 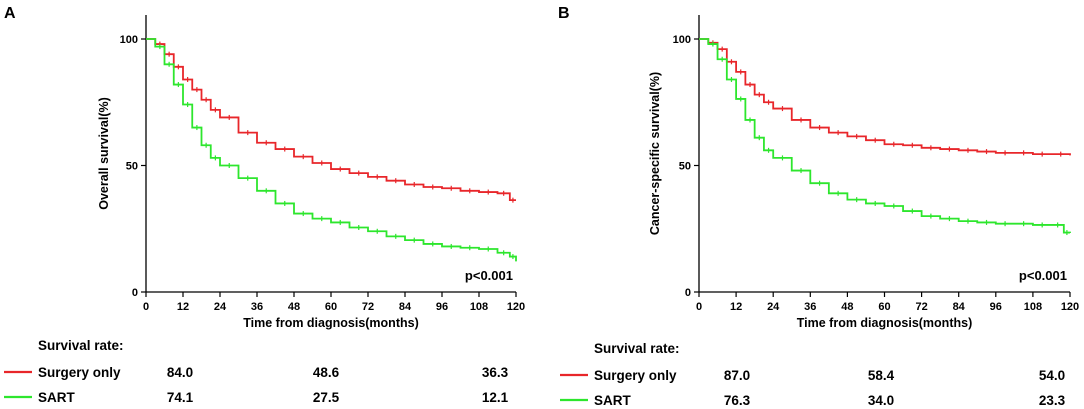 I want to click on y-axis-label: Cancer-specific survival(%), so click(x=655, y=153).